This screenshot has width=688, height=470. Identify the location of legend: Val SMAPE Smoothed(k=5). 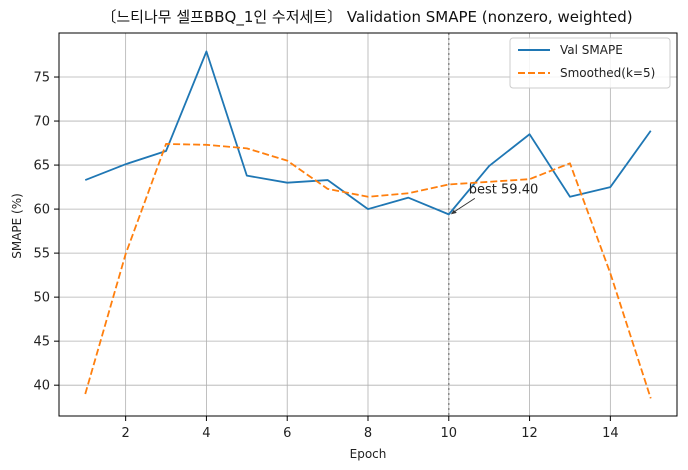
(590, 63).